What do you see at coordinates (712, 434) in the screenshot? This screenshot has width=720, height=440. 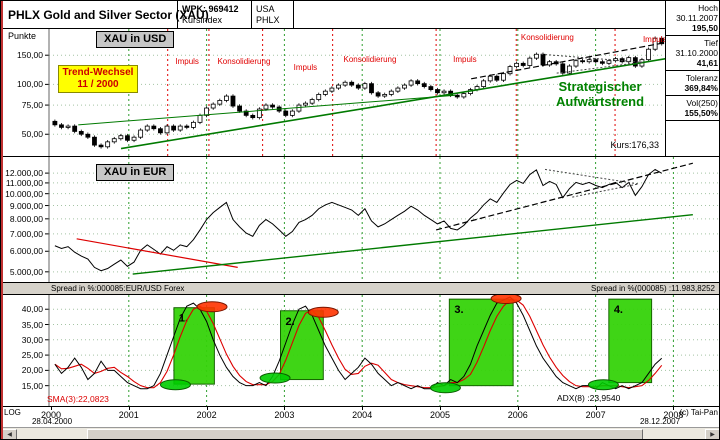 I see `scroll-right-icon: ▶` at bounding box center [712, 434].